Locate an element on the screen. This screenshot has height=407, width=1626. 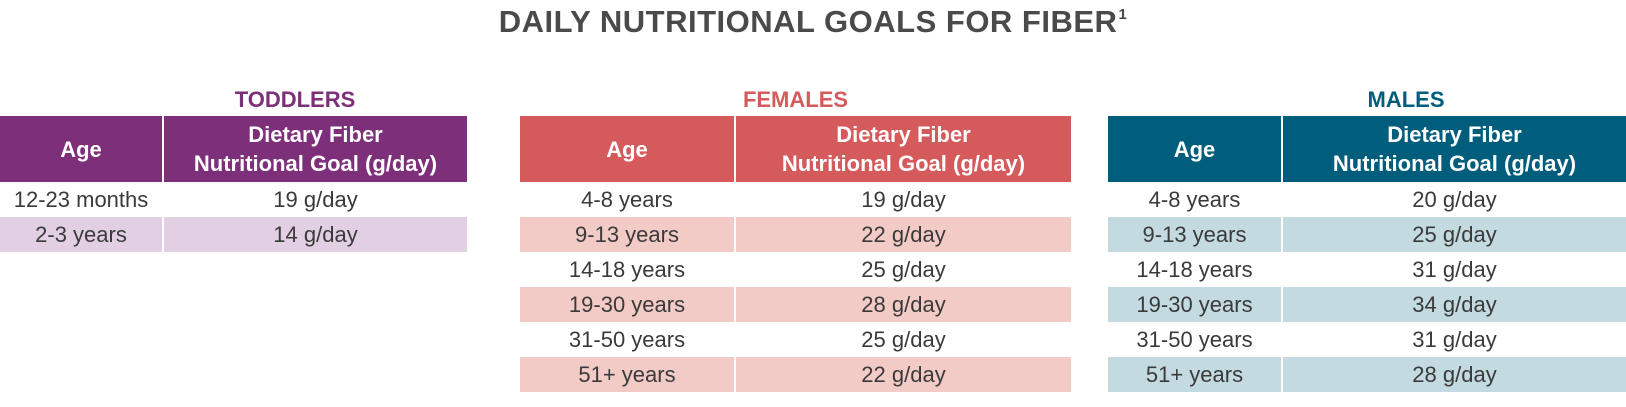
page-title: DAILY NUTRITIONAL GOALS FOR FIBER1 is located at coordinates (813, 22).